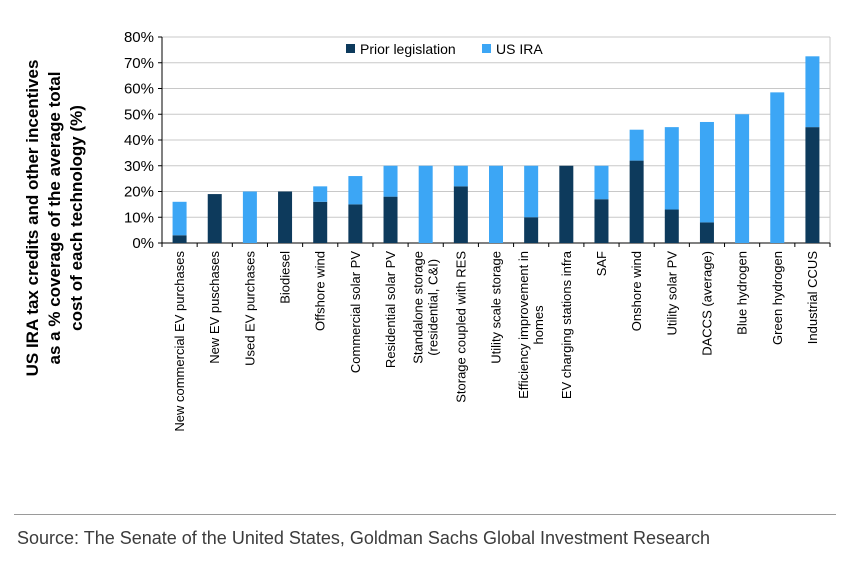 This screenshot has height=563, width=860. I want to click on x-category-label-line: Blue hydrogen, so click(742, 293).